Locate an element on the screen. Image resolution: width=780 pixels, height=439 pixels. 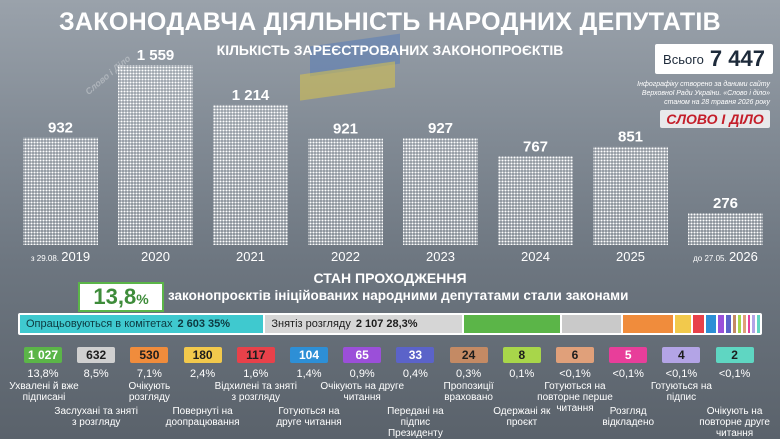
total-value: 7 447 is located at coordinates (737, 58).